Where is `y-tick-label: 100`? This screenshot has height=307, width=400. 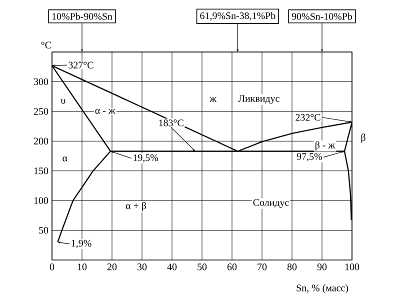 y-tick-label: 100 is located at coordinates (41, 200).